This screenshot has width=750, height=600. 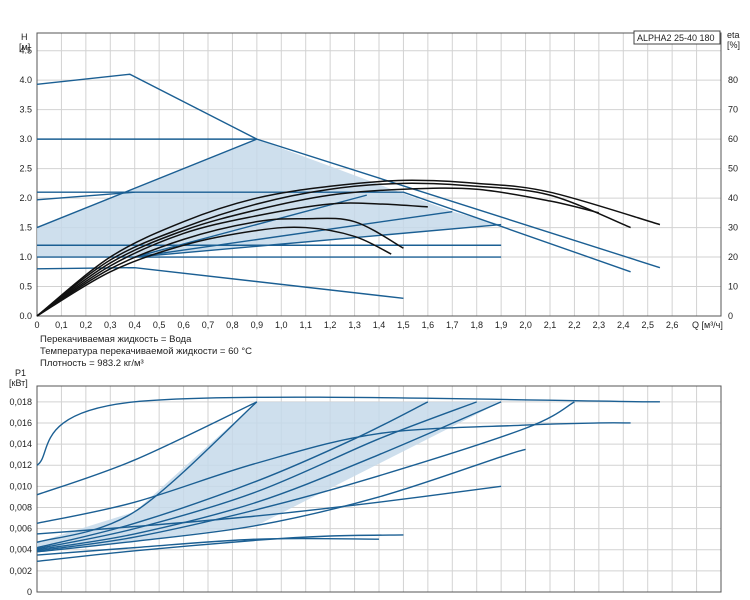 What do you see at coordinates (403, 325) in the screenshot?
I see `x-tick-label: 1,5` at bounding box center [403, 325].